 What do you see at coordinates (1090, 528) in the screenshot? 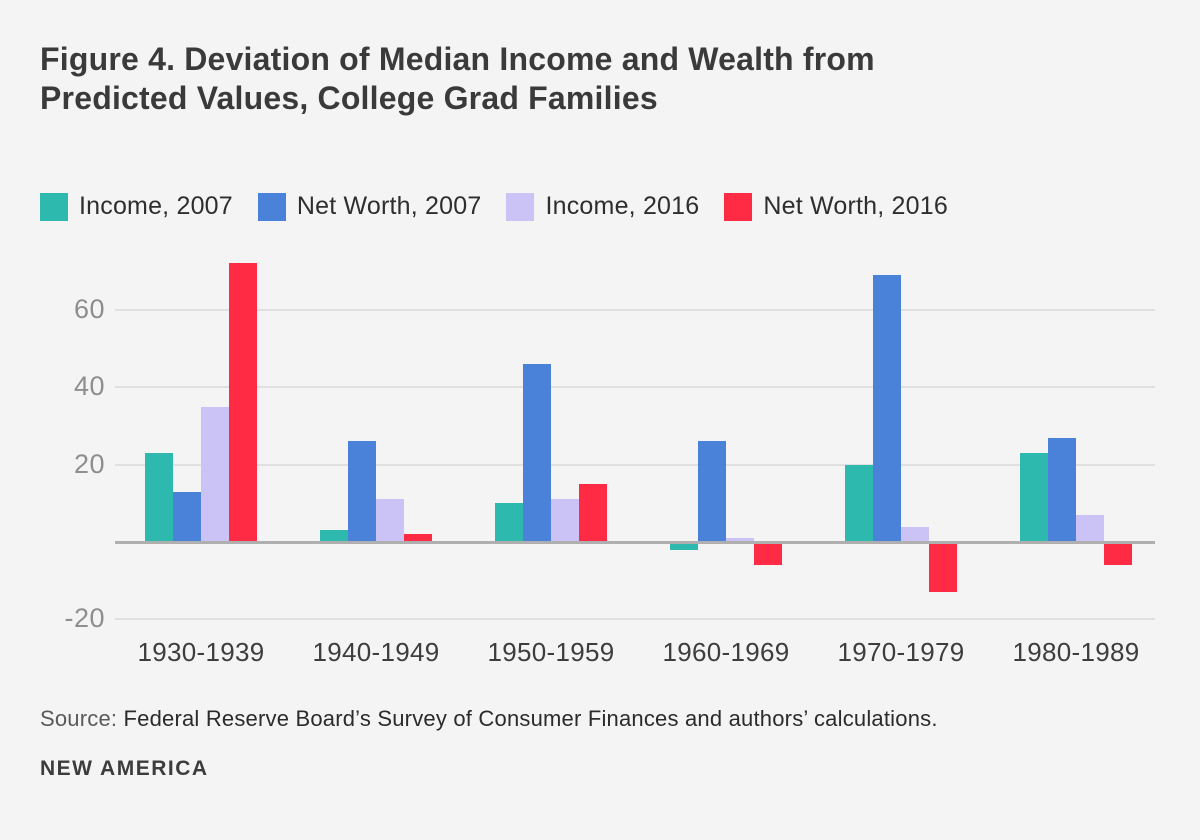
I see `bar-income-2016-1980-1989` at bounding box center [1090, 528].